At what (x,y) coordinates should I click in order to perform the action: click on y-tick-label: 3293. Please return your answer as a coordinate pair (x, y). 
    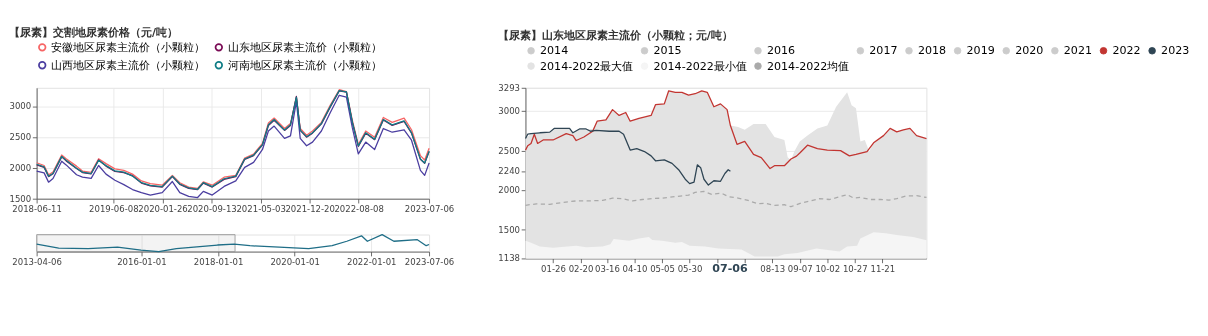
    Looking at the image, I should click on (509, 87).